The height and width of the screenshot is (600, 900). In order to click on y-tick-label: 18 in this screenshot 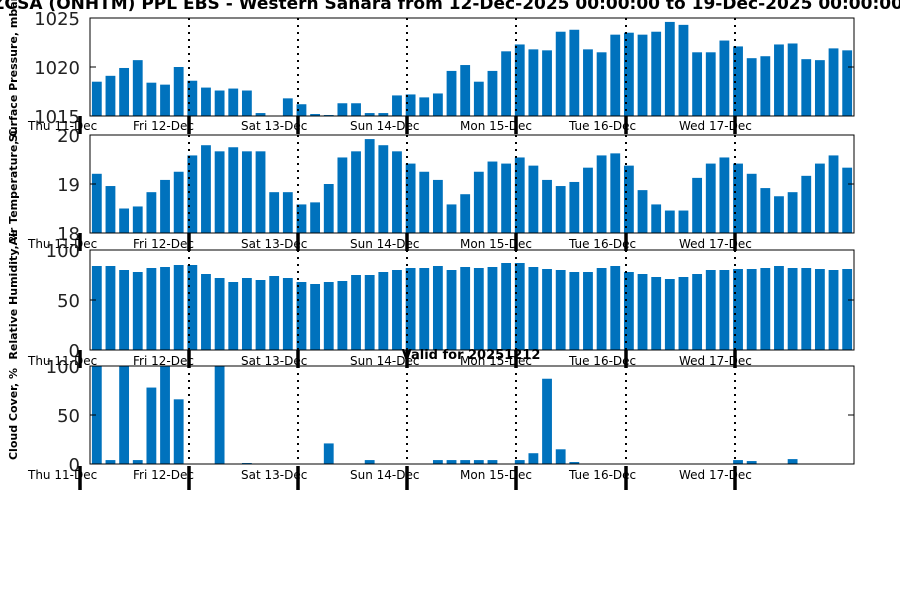, I will do `click(68, 234)`.